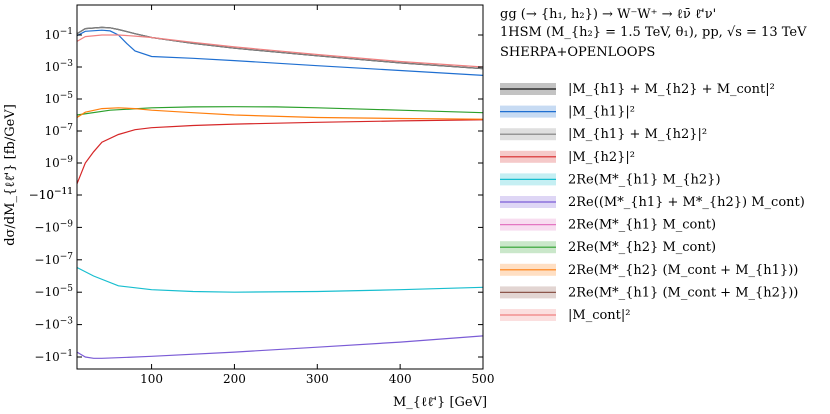 This screenshot has height=414, width=830. Describe the element at coordinates (483, 379) in the screenshot. I see `x-tick-label: 500` at that location.